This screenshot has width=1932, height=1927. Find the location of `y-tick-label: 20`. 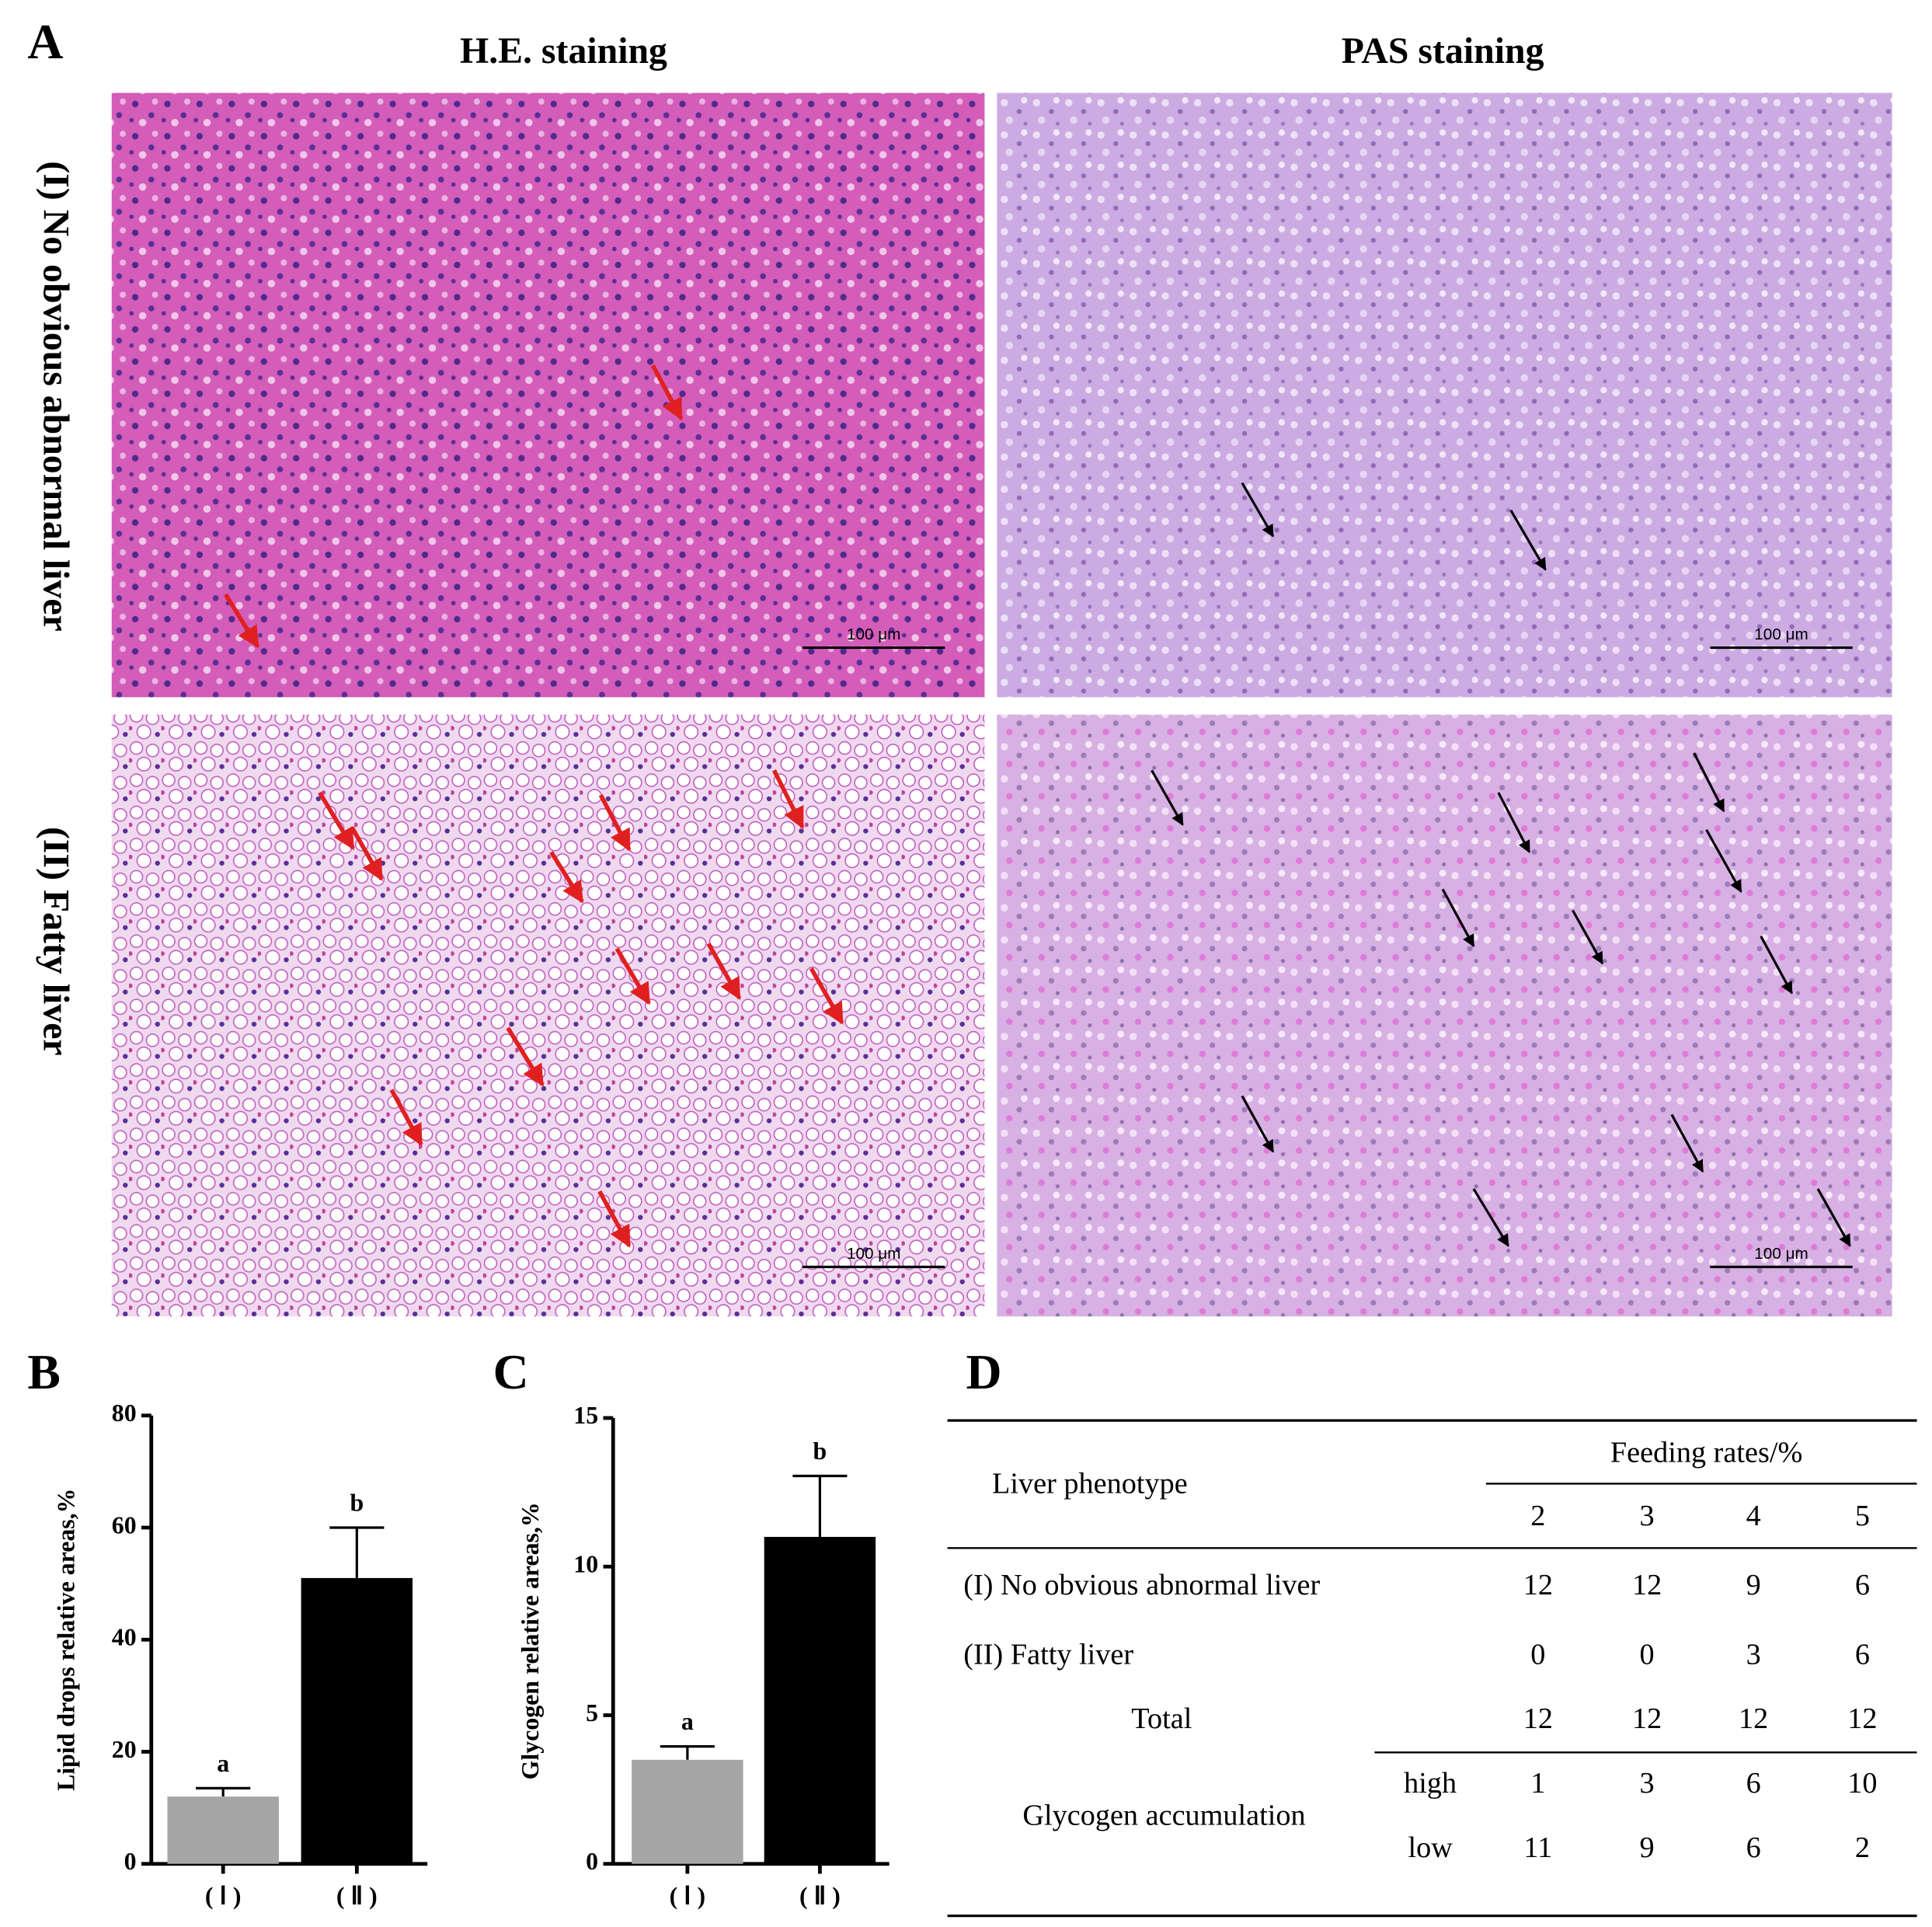

y-tick-label: 20 is located at coordinates (125, 1749).